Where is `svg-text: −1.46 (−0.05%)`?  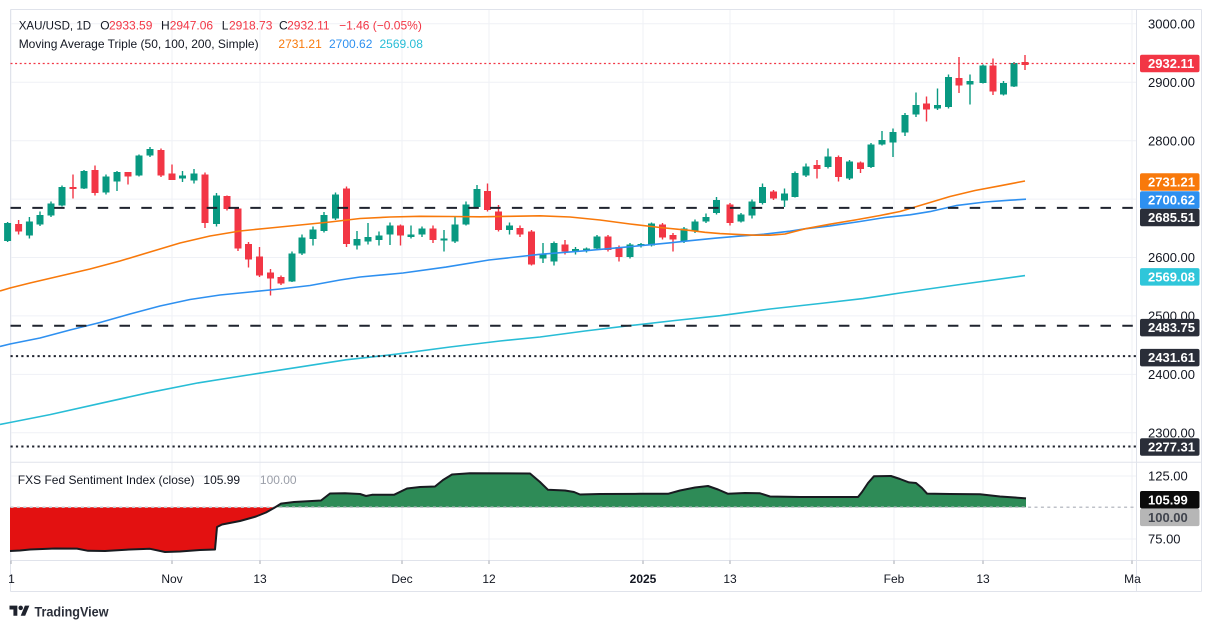
svg-text: −1.46 (−0.05%) is located at coordinates (380, 26).